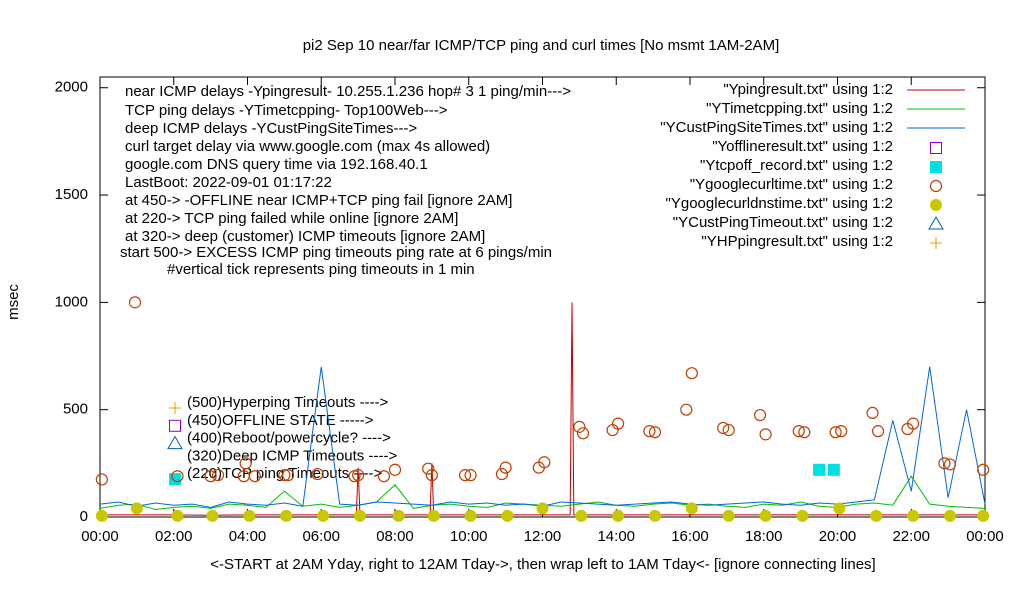  I want to click on legend-label: "Ypingresult.txt" using 1:2, so click(808, 89).